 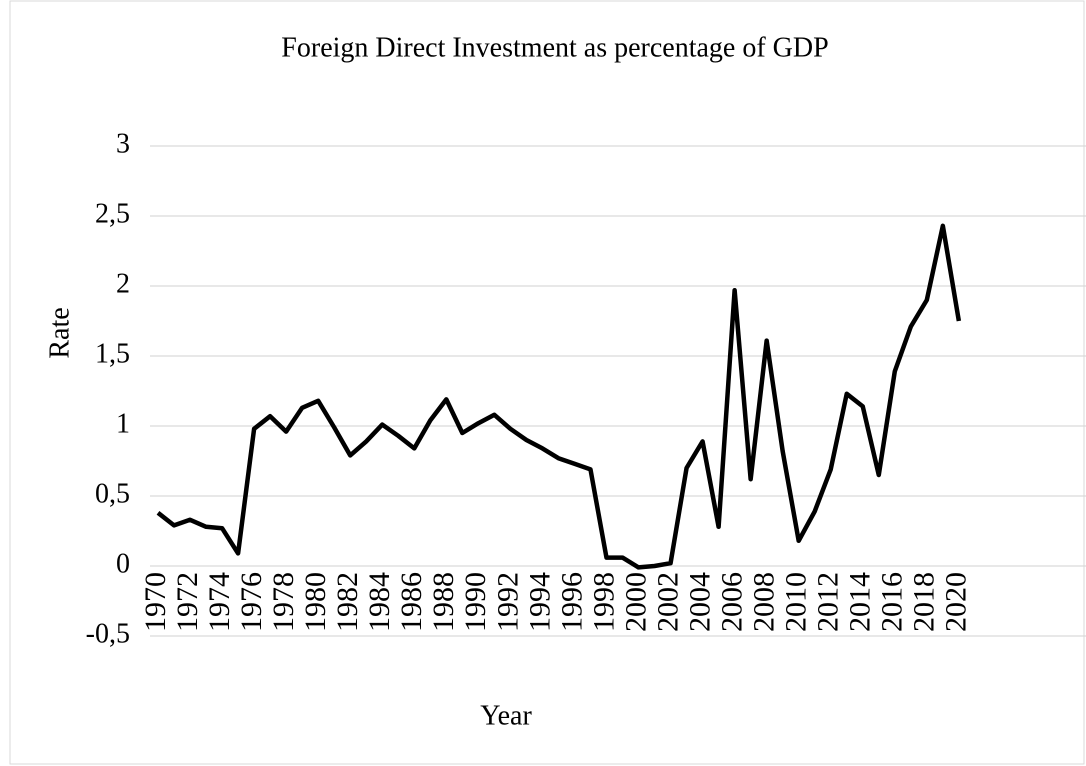 I want to click on y-tick-label: 1, so click(x=123, y=423).